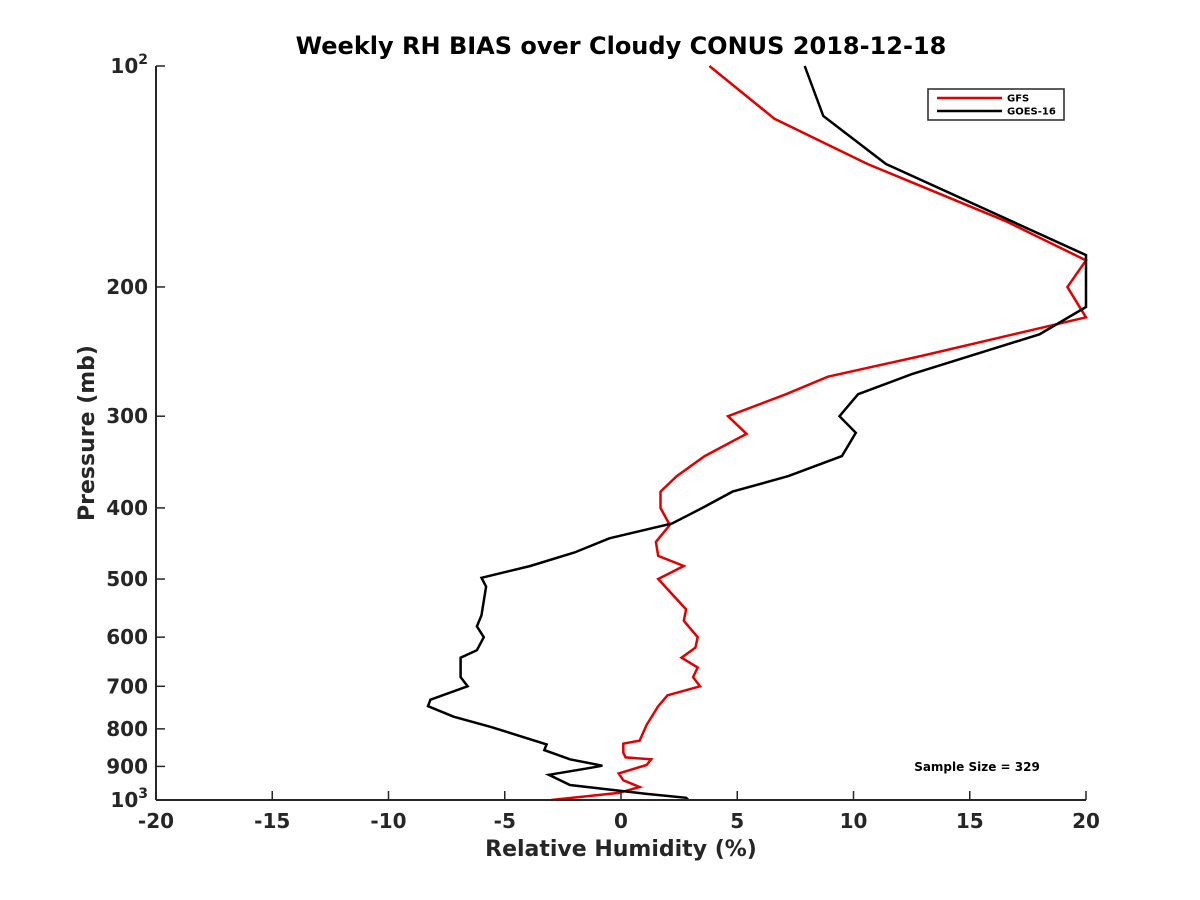  Describe the element at coordinates (156, 821) in the screenshot. I see `x-tick-label: -20` at that location.